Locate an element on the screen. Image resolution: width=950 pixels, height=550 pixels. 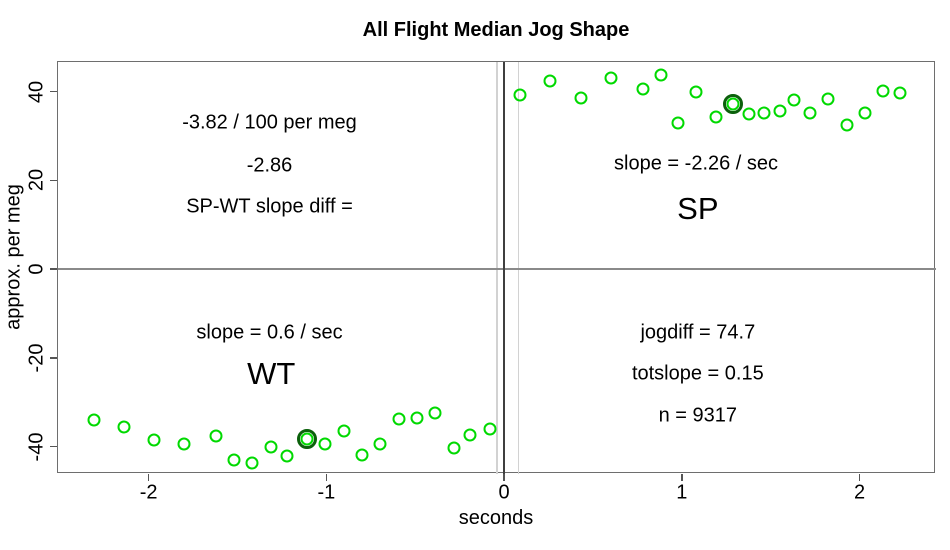
y-tick-label: 0 is located at coordinates (36, 269).